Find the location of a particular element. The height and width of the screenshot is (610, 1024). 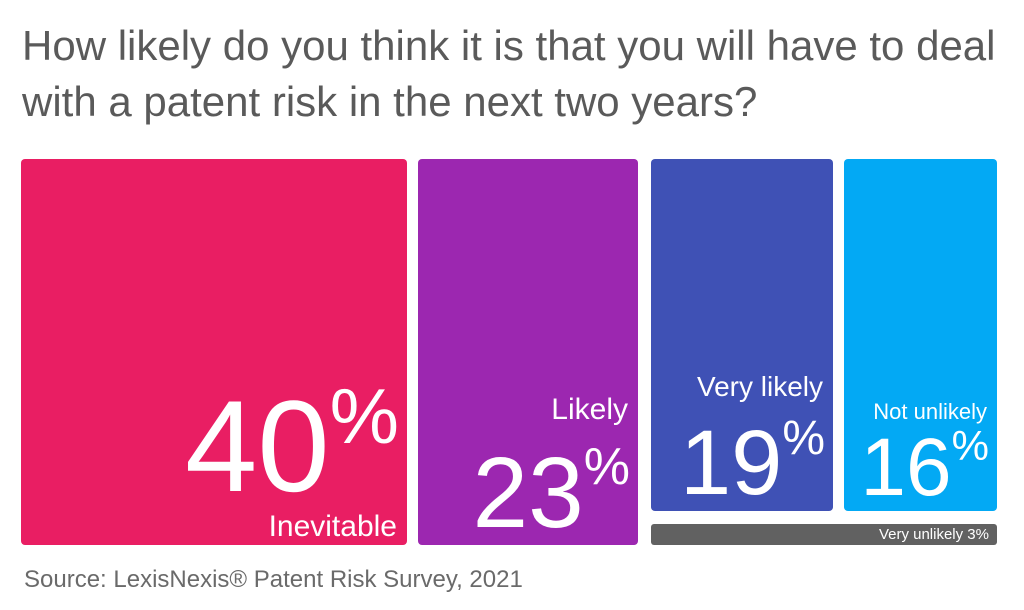

tile-value-unit-very-likely: % is located at coordinates (803, 438).